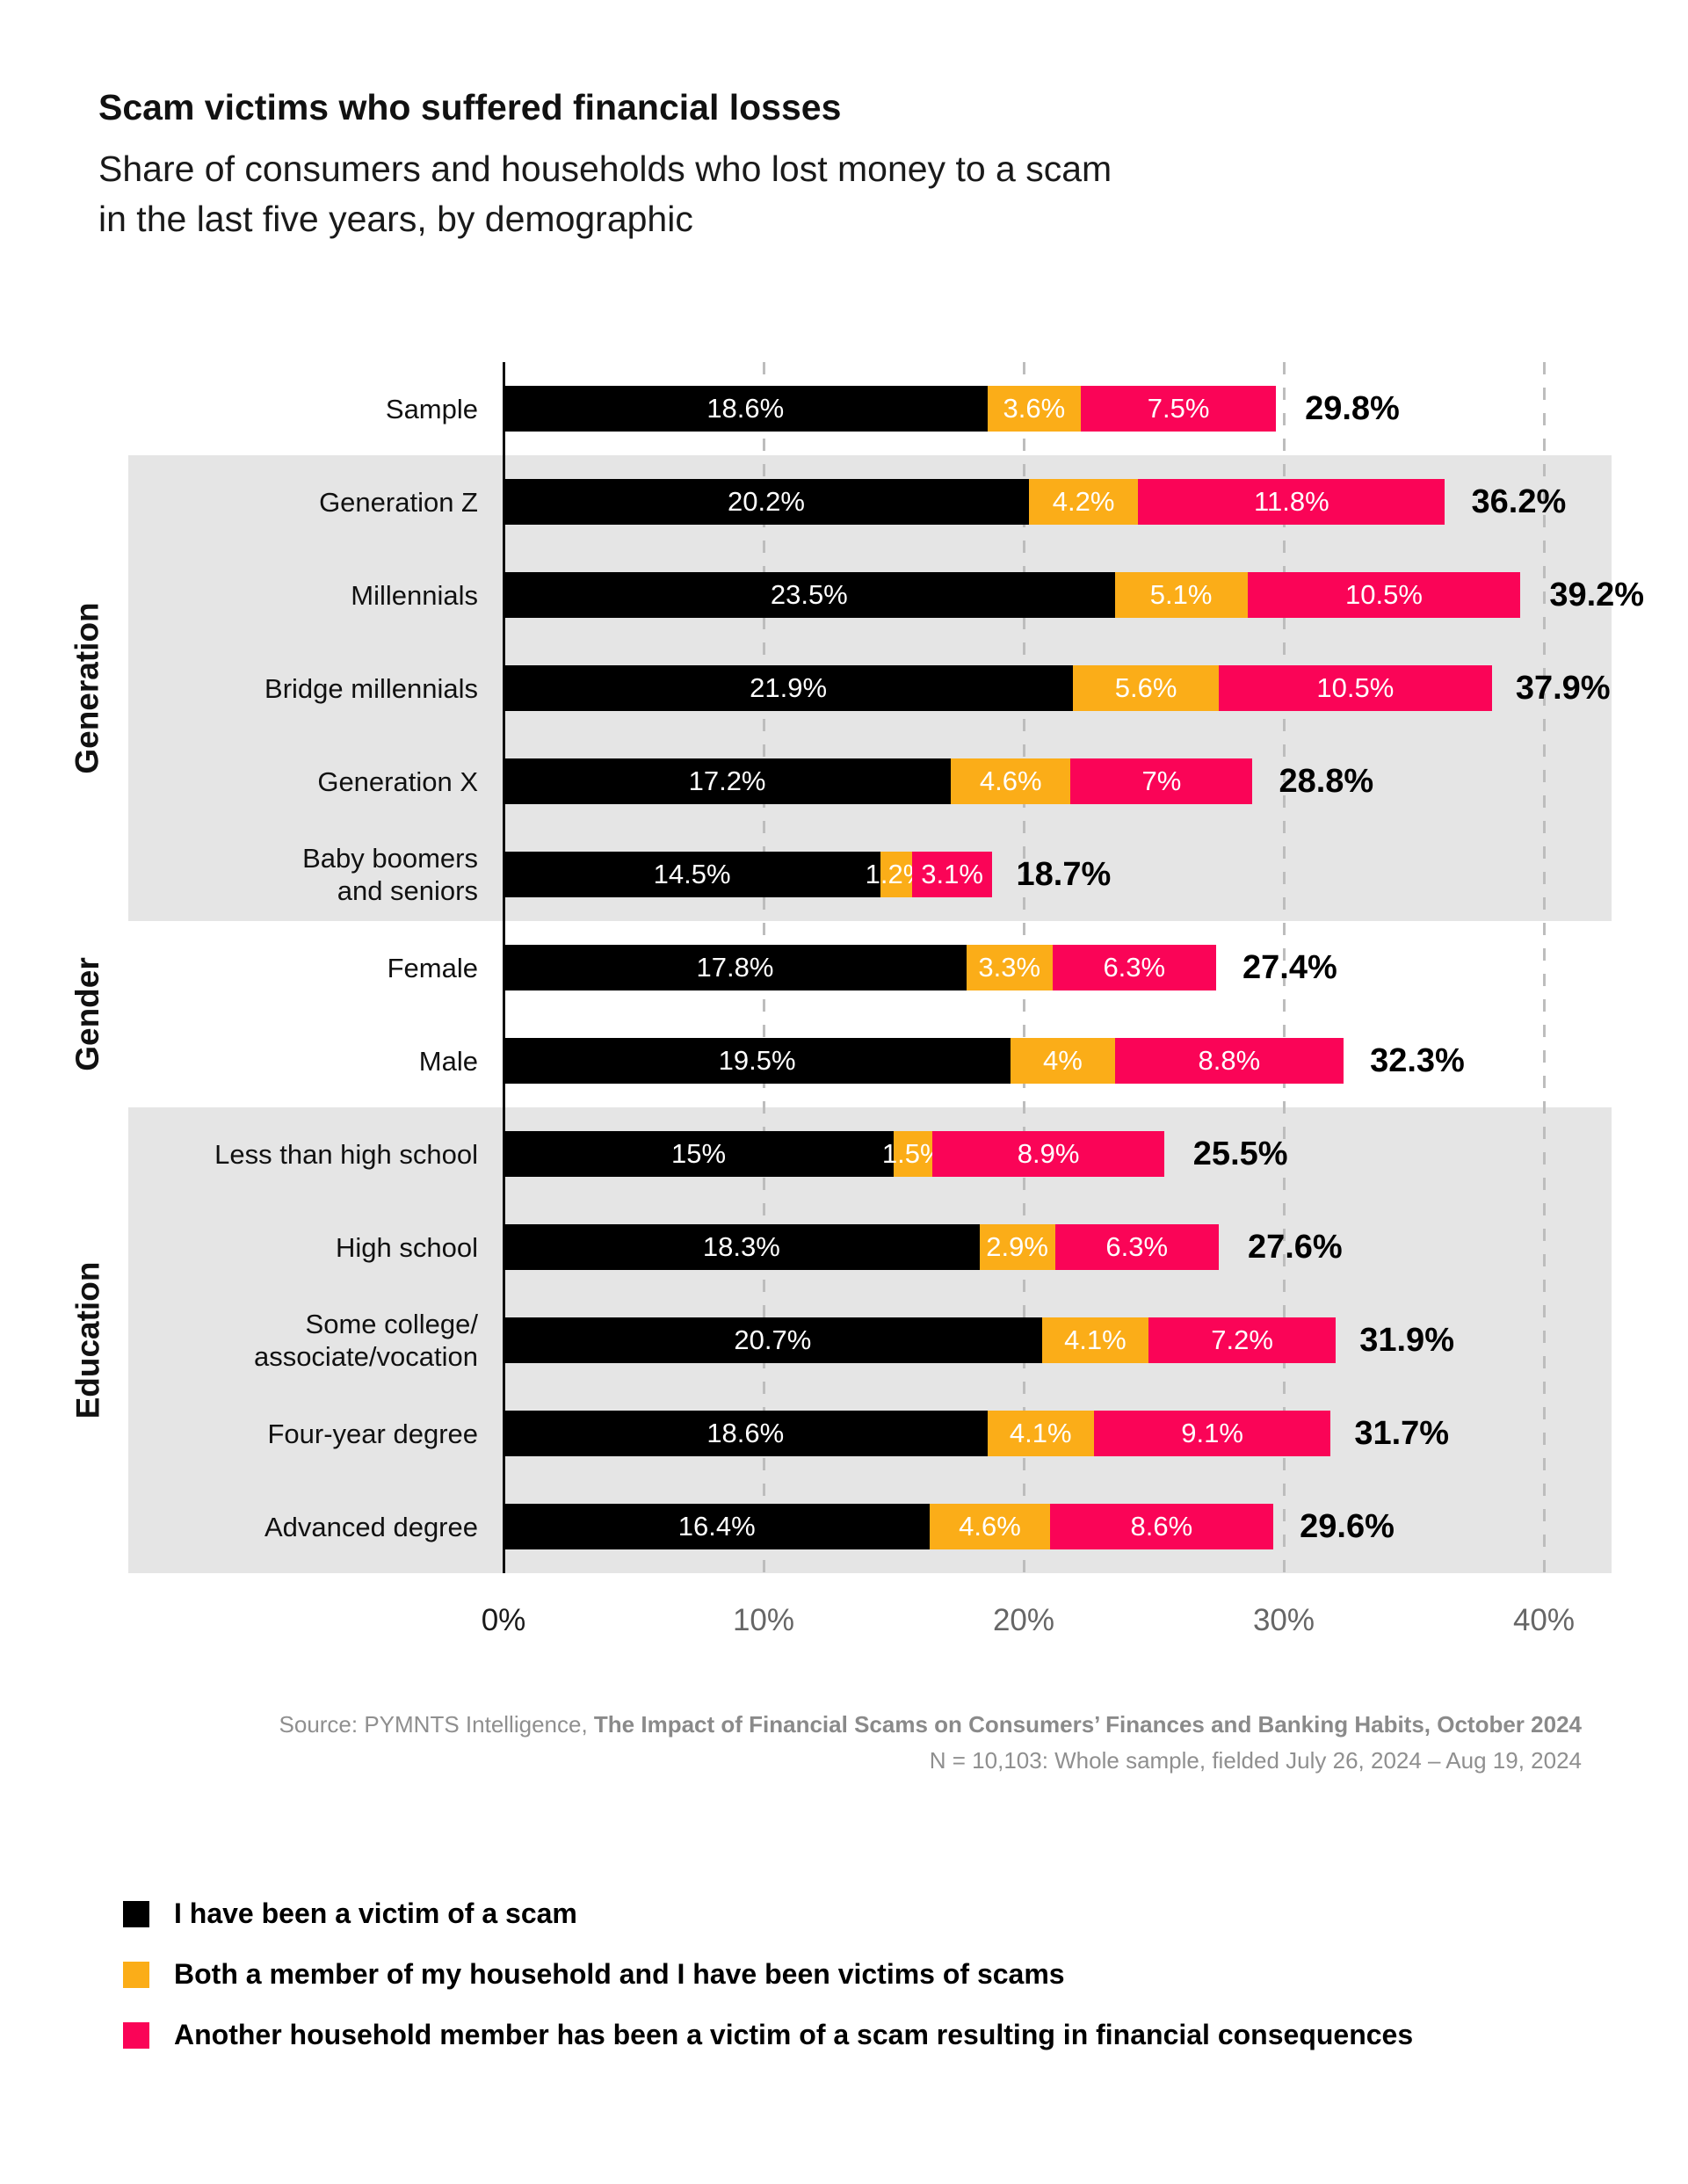 The height and width of the screenshot is (2184, 1688). Describe the element at coordinates (1034, 409) in the screenshot. I see `bar-segment: 3.6%` at that location.